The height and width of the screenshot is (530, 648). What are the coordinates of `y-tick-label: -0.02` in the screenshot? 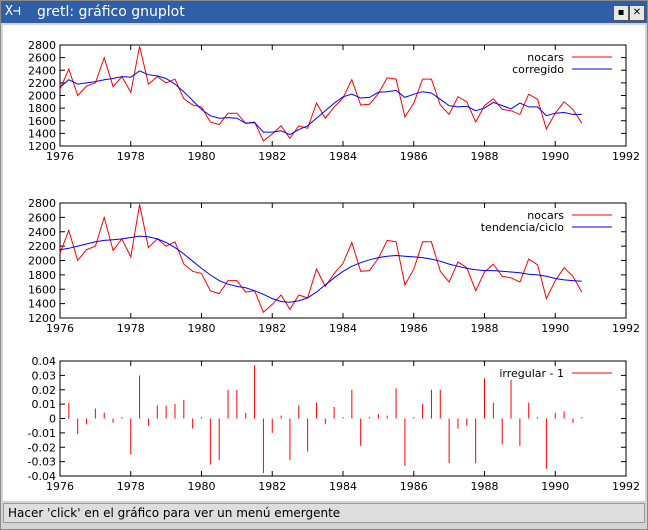 It's located at (42, 447).